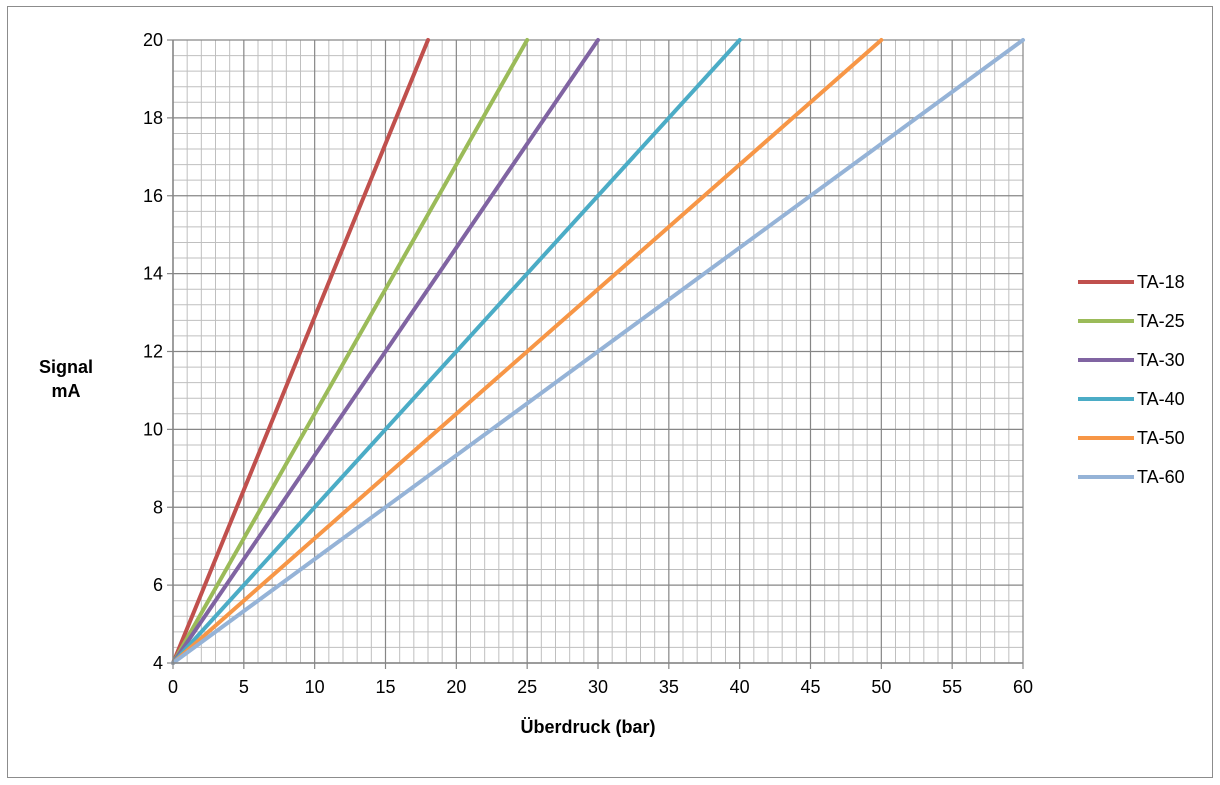  What do you see at coordinates (1161, 438) in the screenshot?
I see `legend-label-ta-50: TA-50` at bounding box center [1161, 438].